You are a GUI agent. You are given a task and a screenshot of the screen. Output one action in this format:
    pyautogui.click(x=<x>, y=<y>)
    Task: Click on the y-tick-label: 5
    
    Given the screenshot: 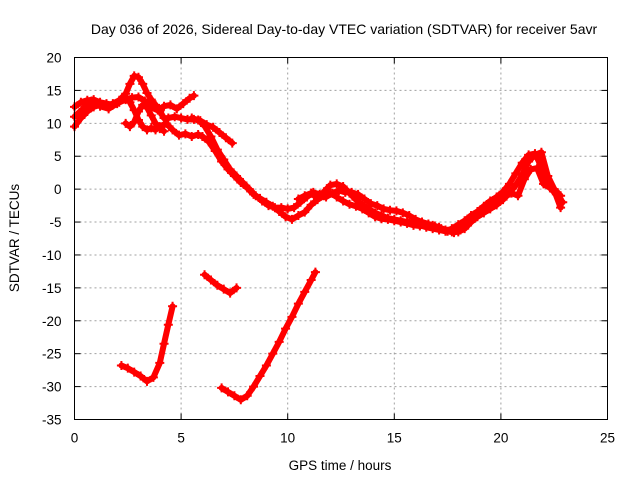 What is the action you would take?
    pyautogui.click(x=58, y=156)
    